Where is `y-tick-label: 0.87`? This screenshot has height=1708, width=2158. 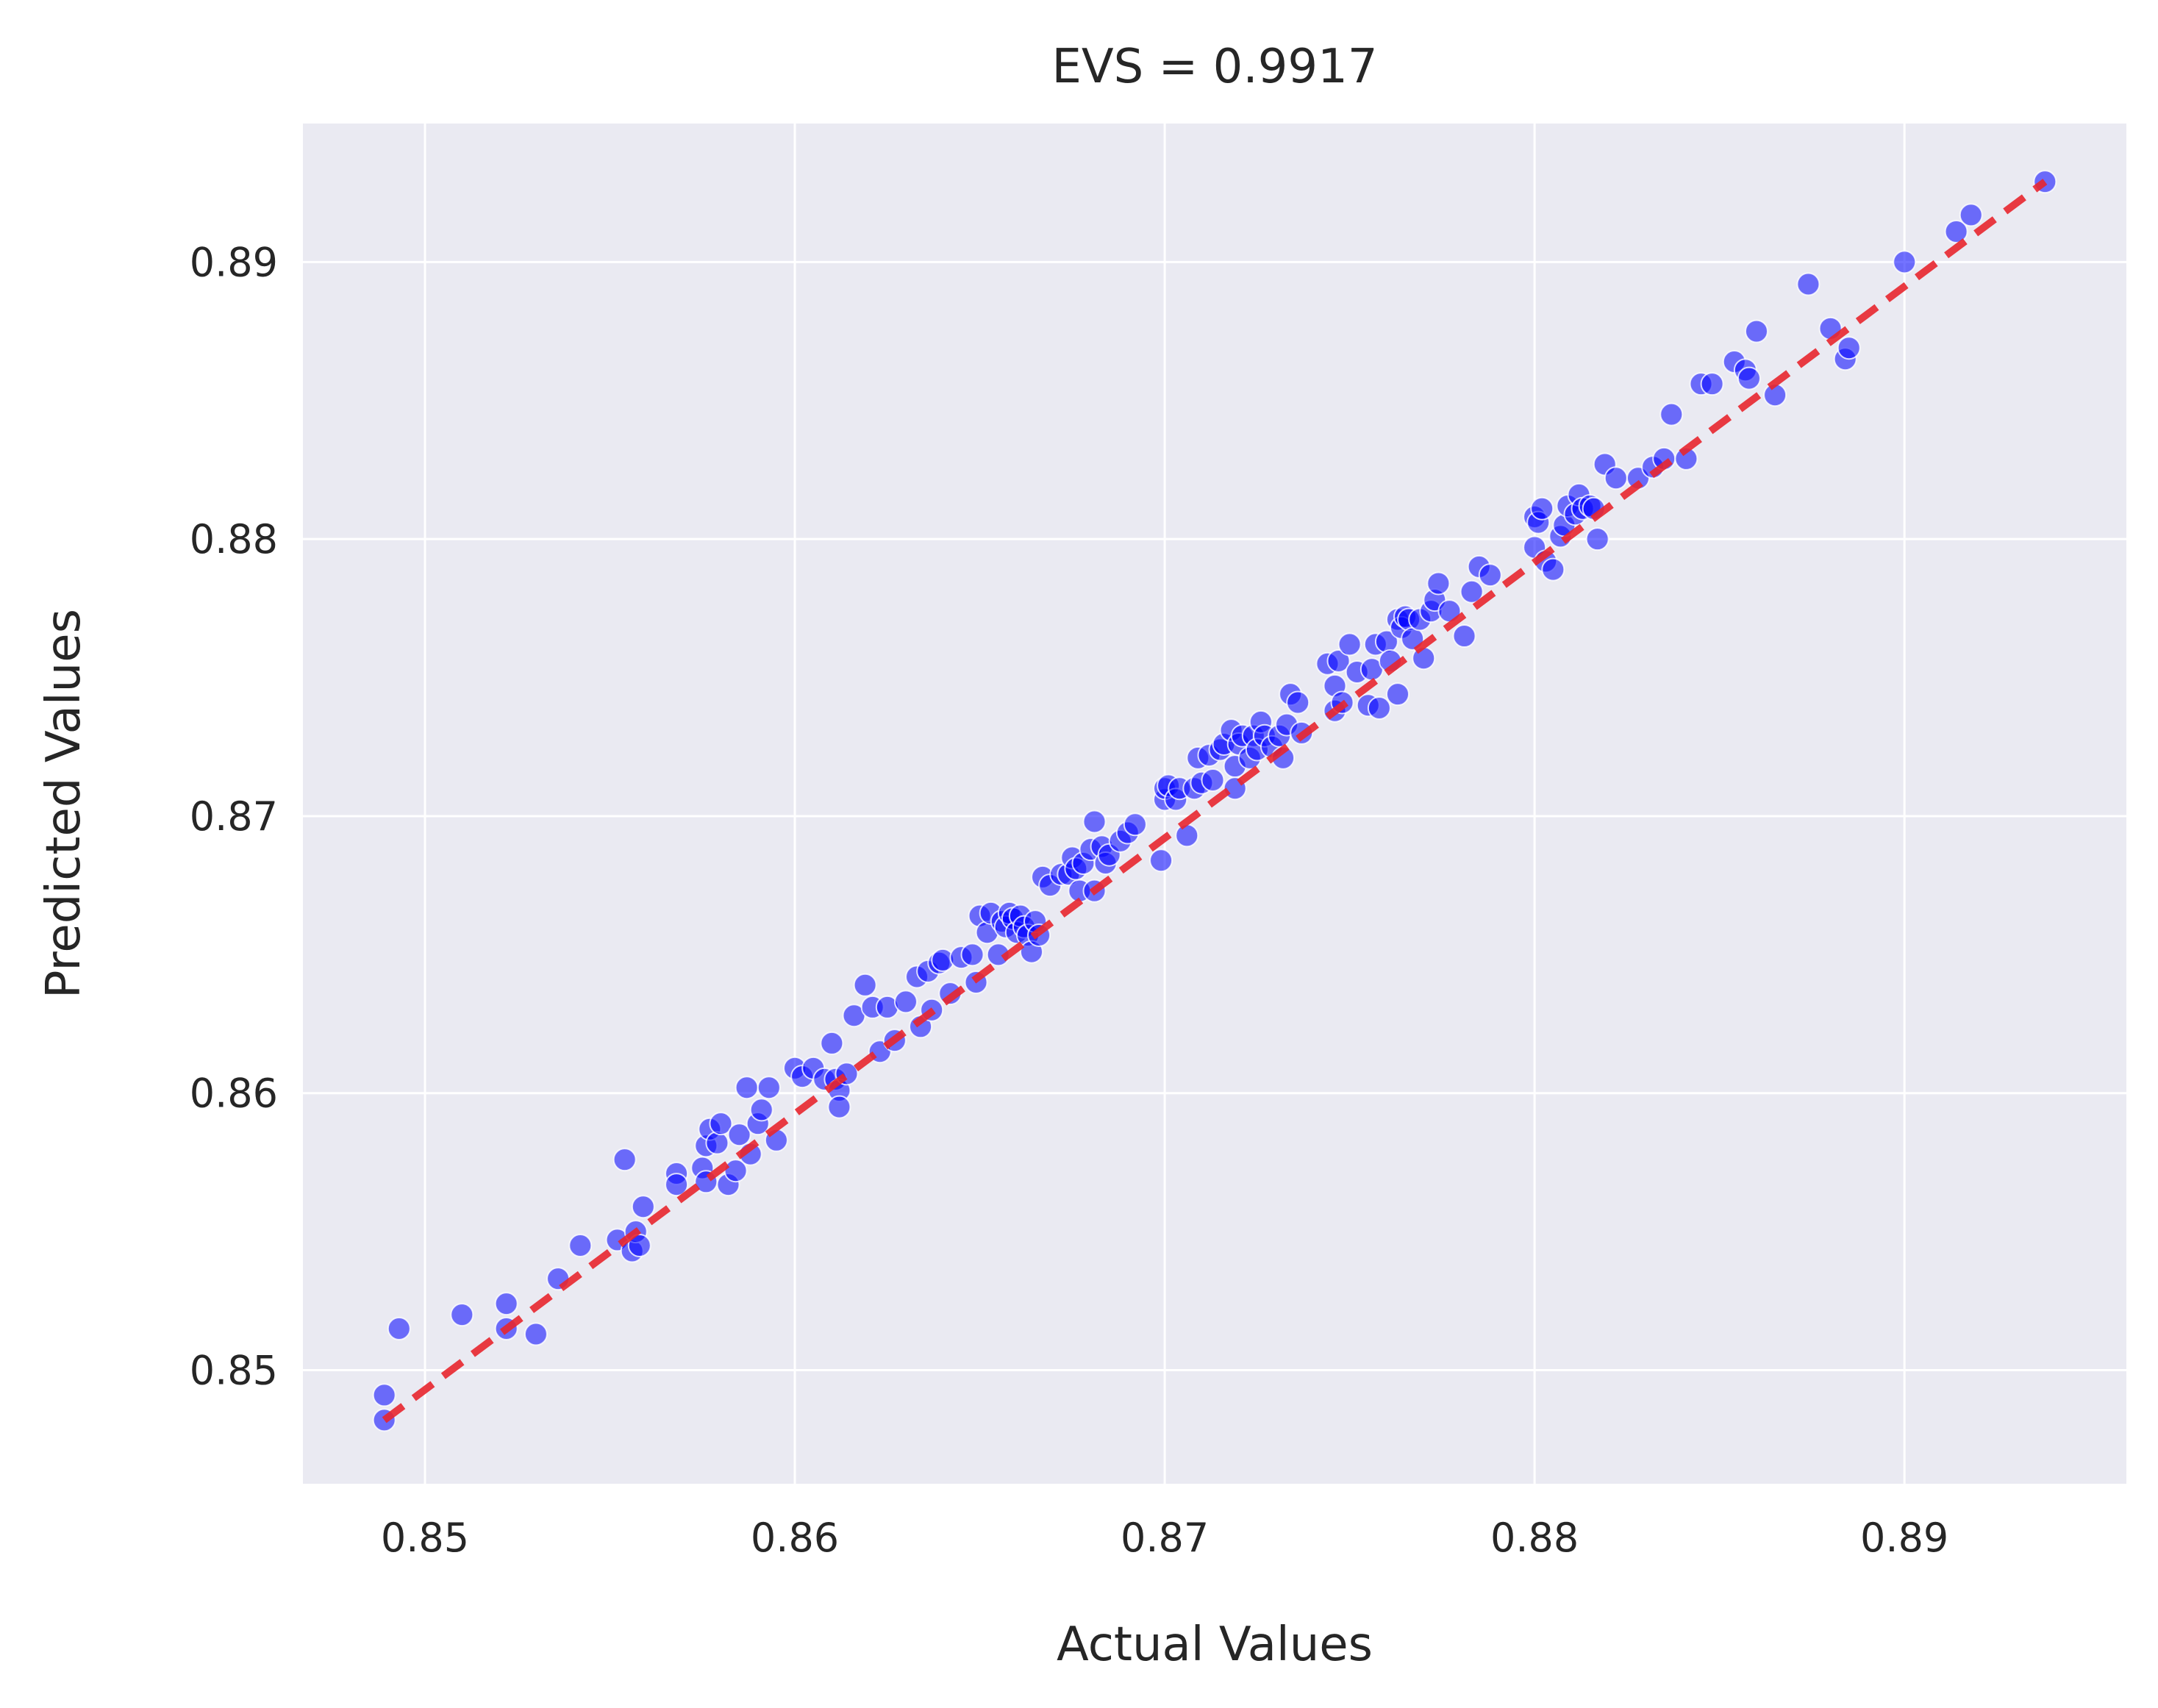 y-tick-label: 0.87 is located at coordinates (234, 816).